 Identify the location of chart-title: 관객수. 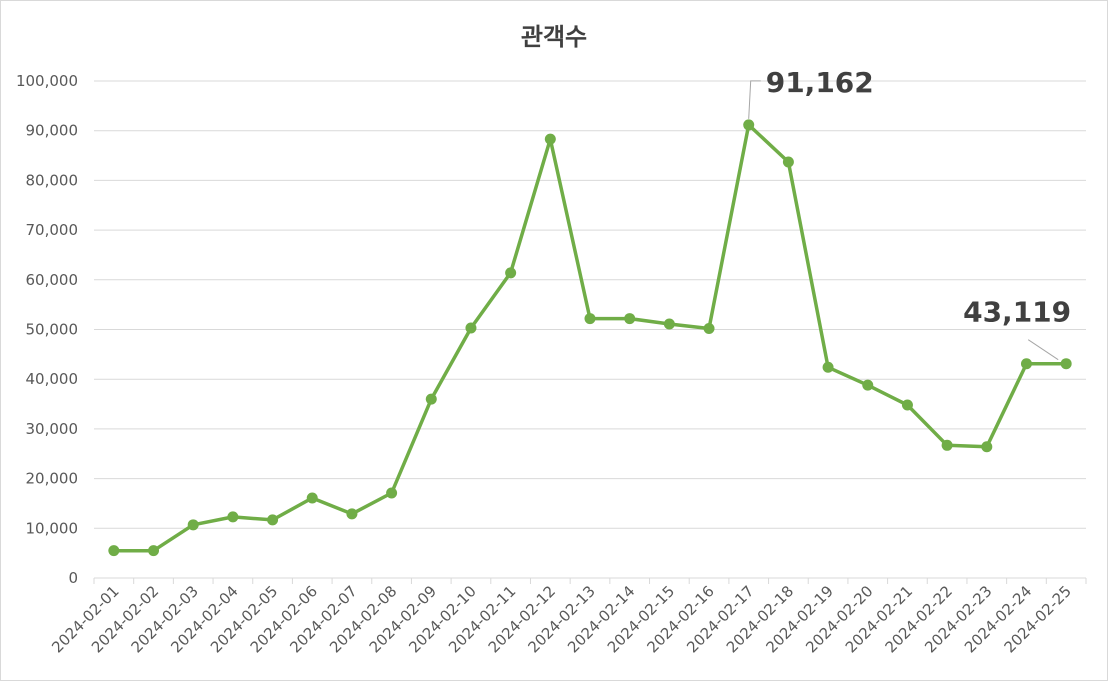
(554, 37).